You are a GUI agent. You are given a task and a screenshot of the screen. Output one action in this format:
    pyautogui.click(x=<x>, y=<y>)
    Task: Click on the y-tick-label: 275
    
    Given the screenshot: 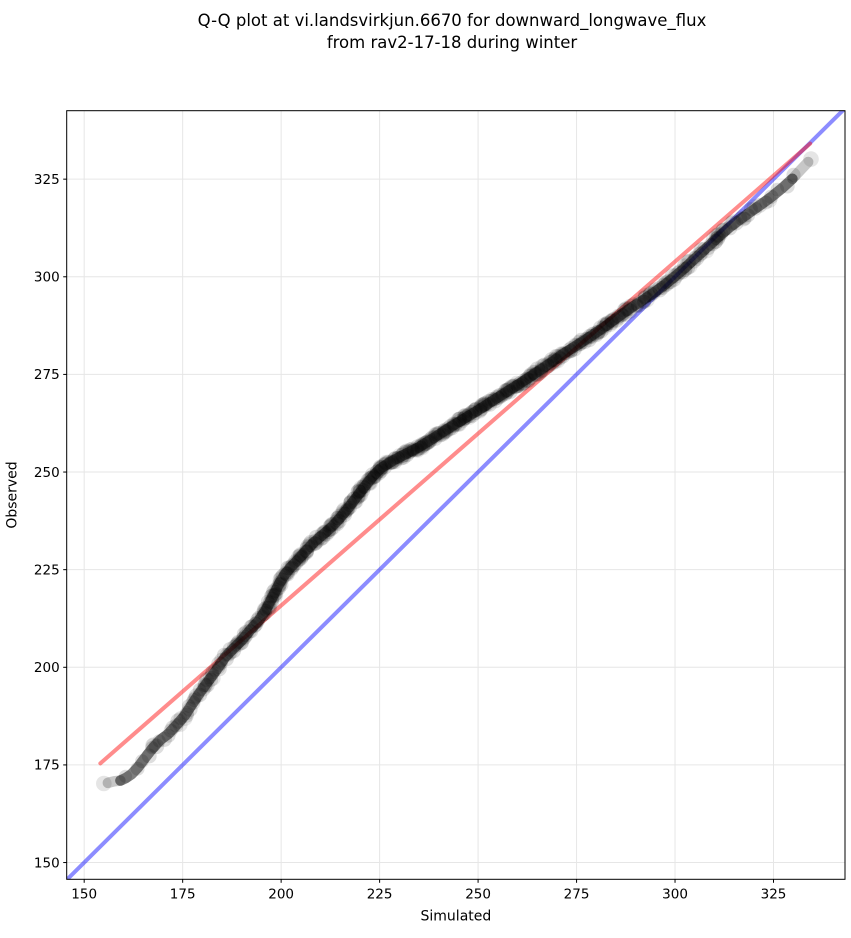 What is the action you would take?
    pyautogui.click(x=47, y=375)
    